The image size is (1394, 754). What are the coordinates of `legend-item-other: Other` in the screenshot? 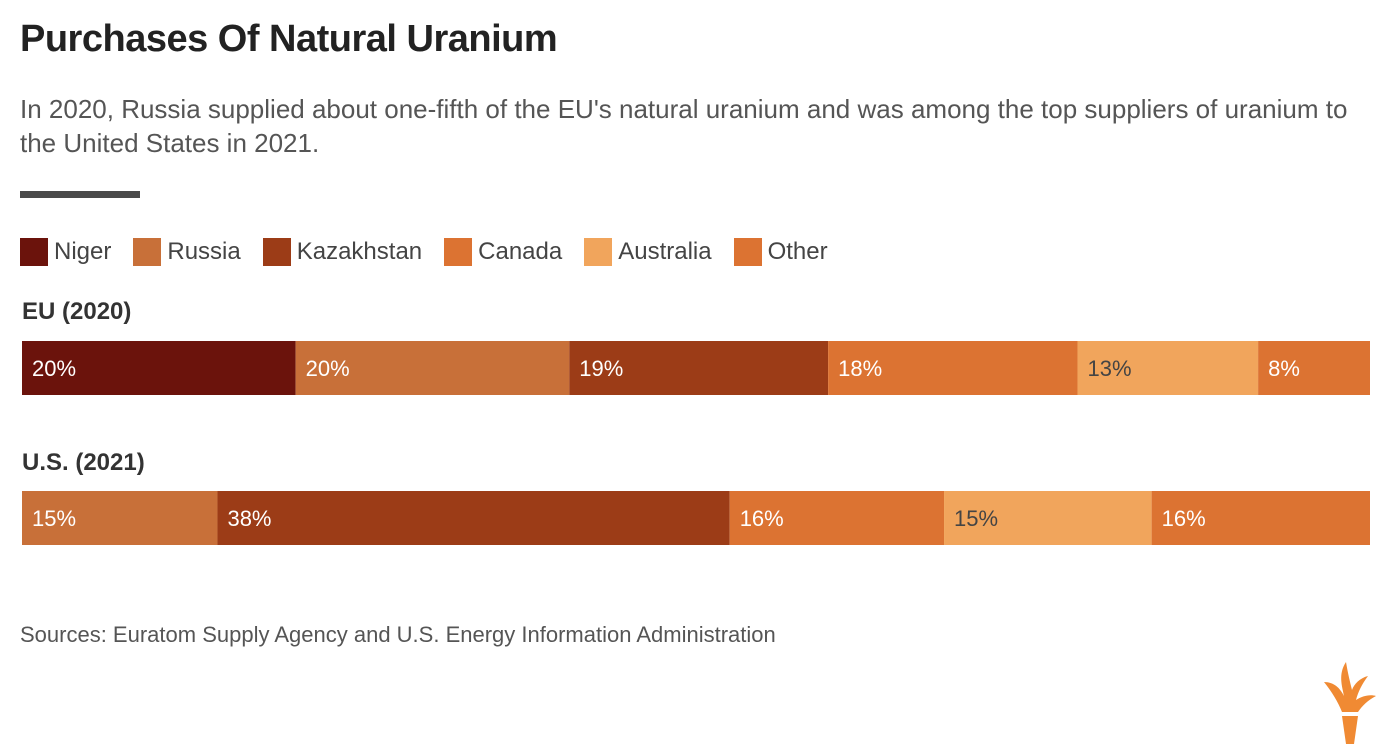 It's located at (780, 252).